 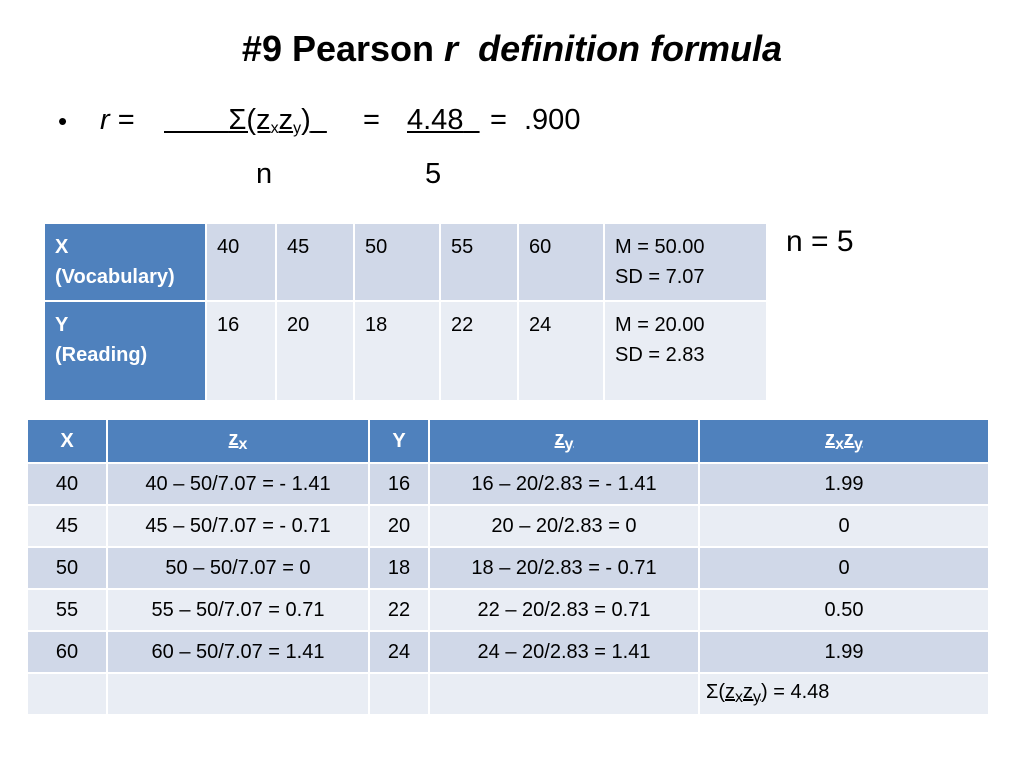 I want to click on header-sub: x, so click(x=839, y=444).